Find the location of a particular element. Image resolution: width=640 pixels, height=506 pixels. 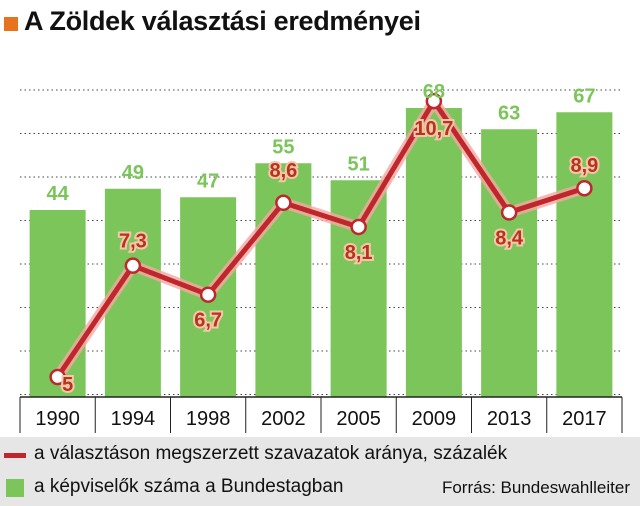

line-value-label: 6,7 is located at coordinates (208, 321).